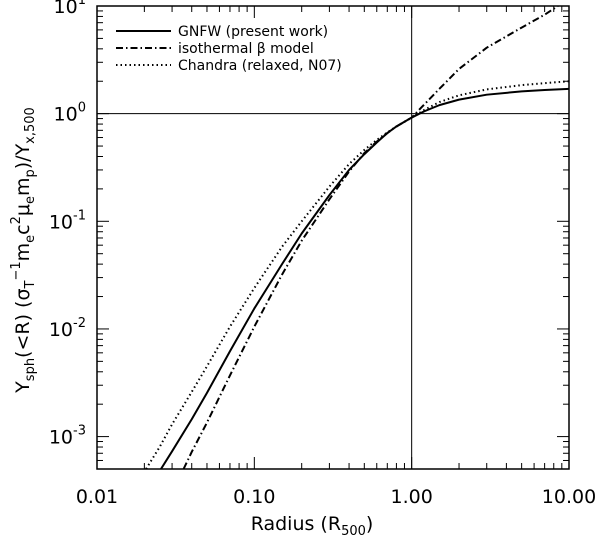 The width and height of the screenshot is (600, 545). What do you see at coordinates (67, 436) in the screenshot?
I see `y-tick-label: 10⁻³` at bounding box center [67, 436].